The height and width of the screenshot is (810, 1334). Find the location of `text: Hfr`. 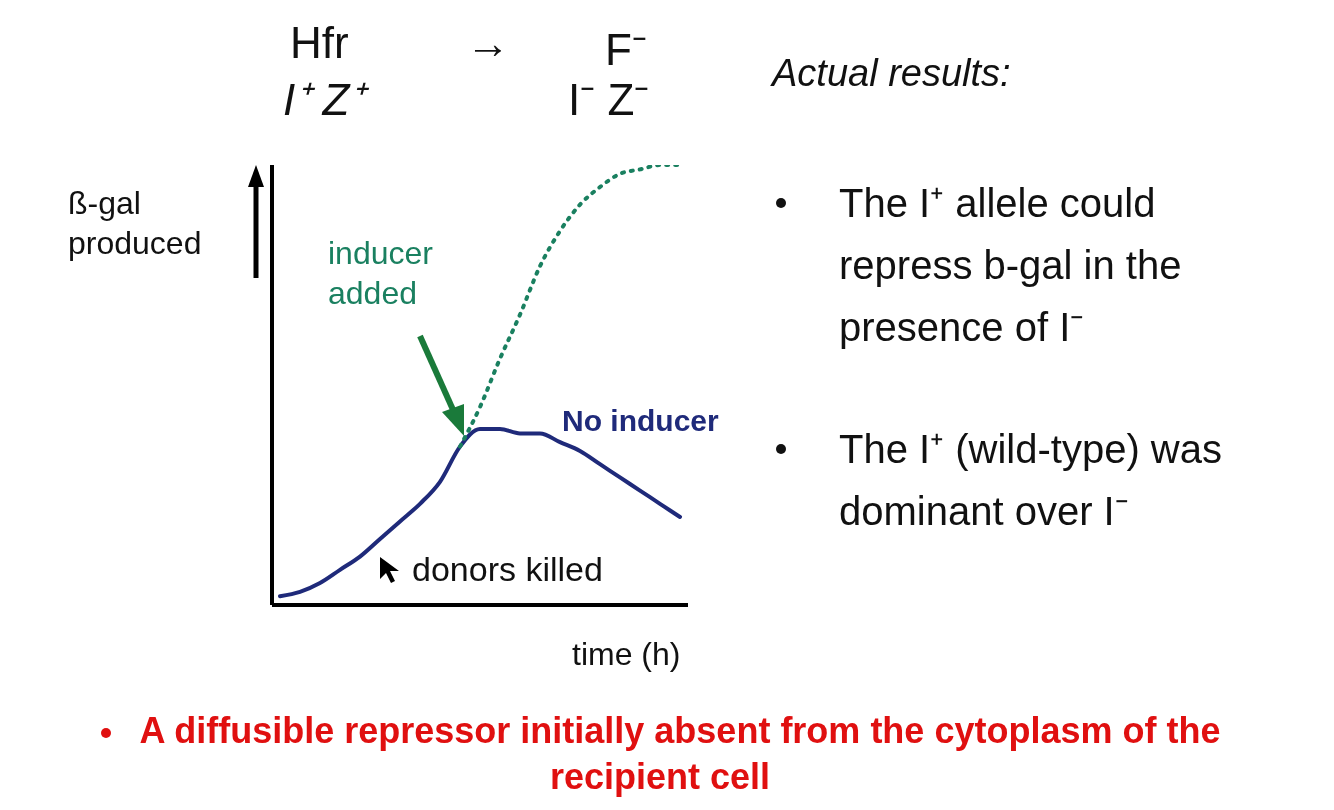

text: Hfr is located at coordinates (319, 42).